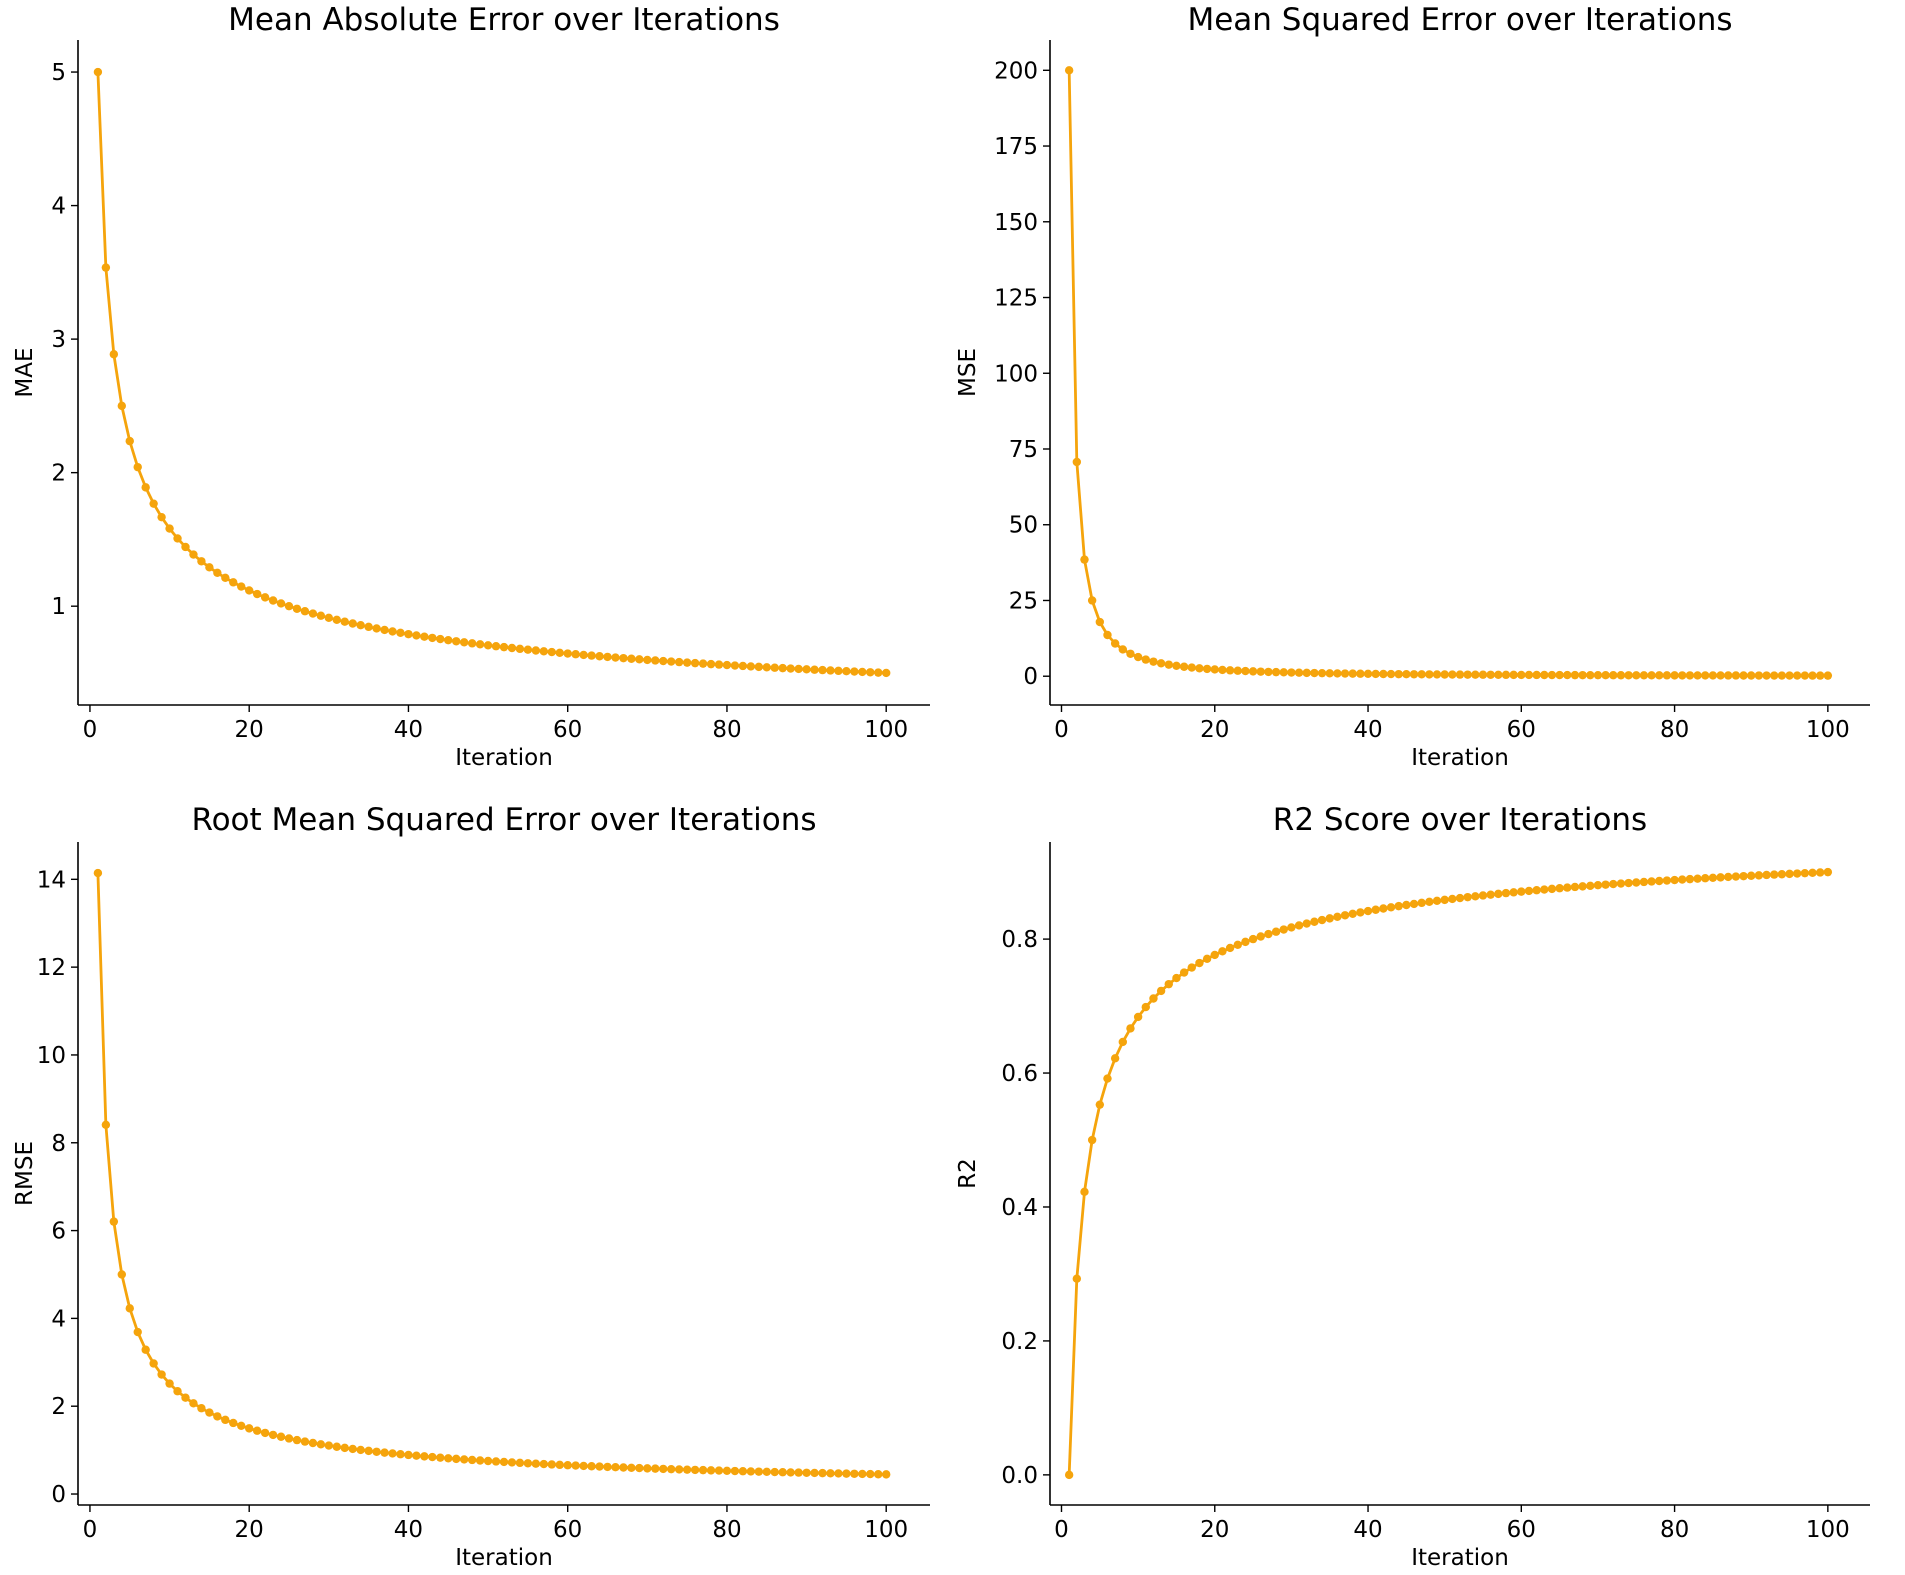  I want to click on y-tick-label: 14, so click(51, 880).